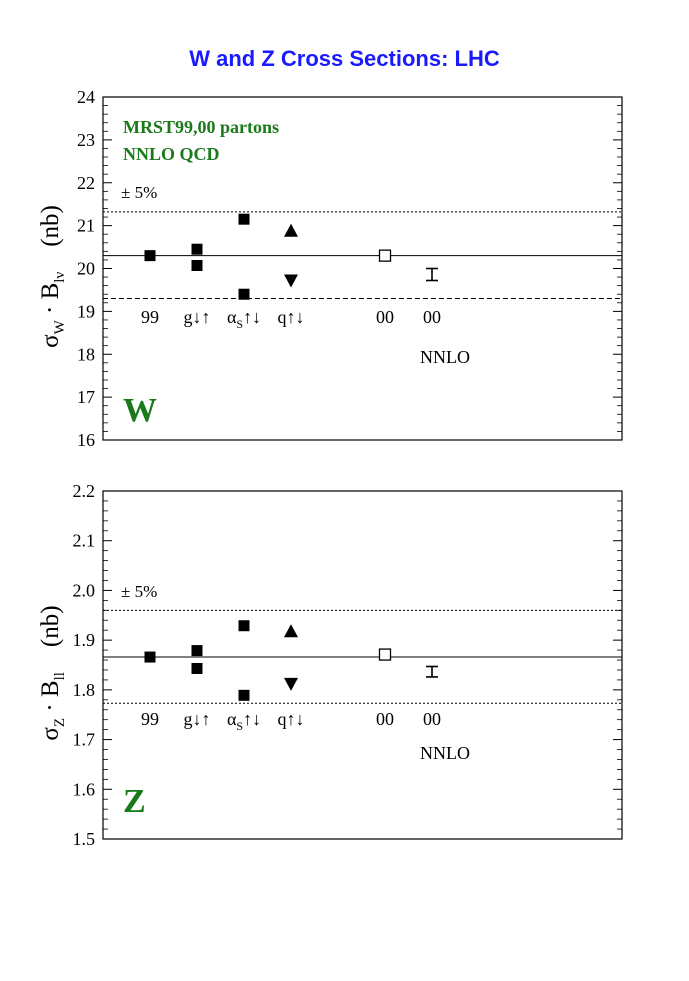 This screenshot has height=981, width=689. I want to click on annotation-text: NNLO QCD, so click(171, 154).